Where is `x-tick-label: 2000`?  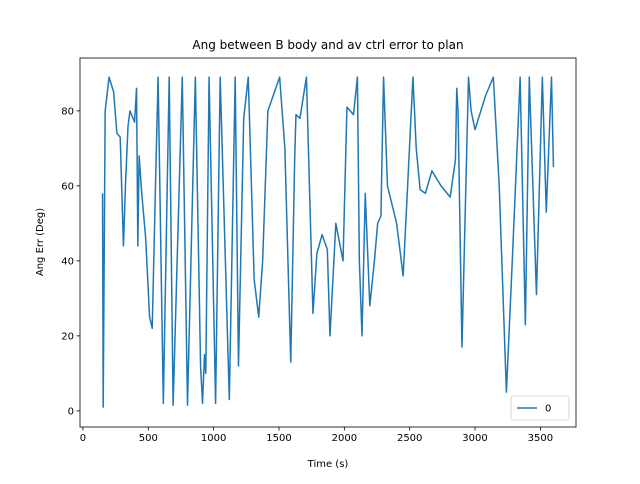 x-tick-label: 2000 is located at coordinates (344, 438).